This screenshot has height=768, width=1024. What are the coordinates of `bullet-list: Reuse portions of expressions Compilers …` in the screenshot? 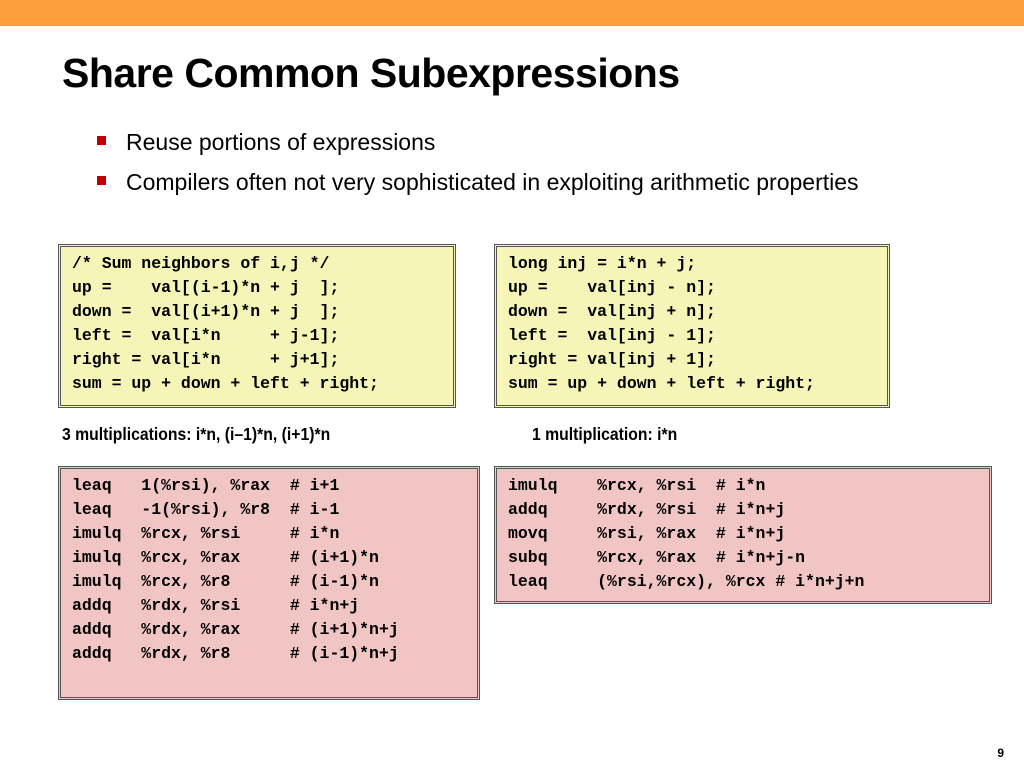 It's located at (506, 166).